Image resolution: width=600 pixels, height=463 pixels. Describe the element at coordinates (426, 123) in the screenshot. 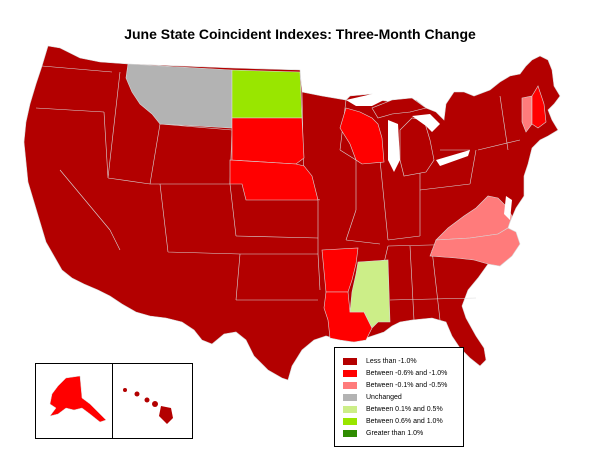

I see `lake-huron` at that location.